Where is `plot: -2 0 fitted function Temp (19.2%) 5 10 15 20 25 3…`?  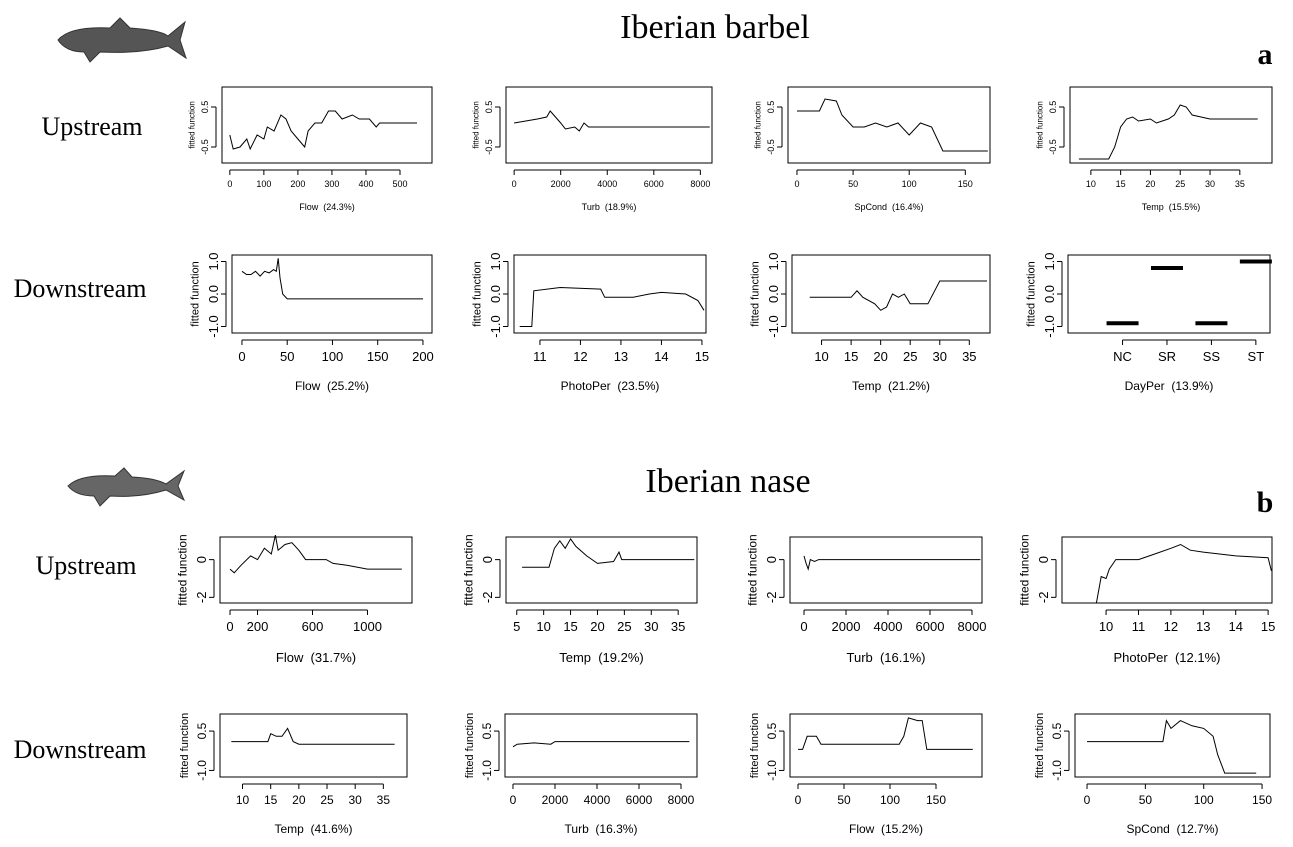
plot: -2 0 fitted function Temp (19.2%) 5 10 15 20 25 3… is located at coordinates (580, 599).